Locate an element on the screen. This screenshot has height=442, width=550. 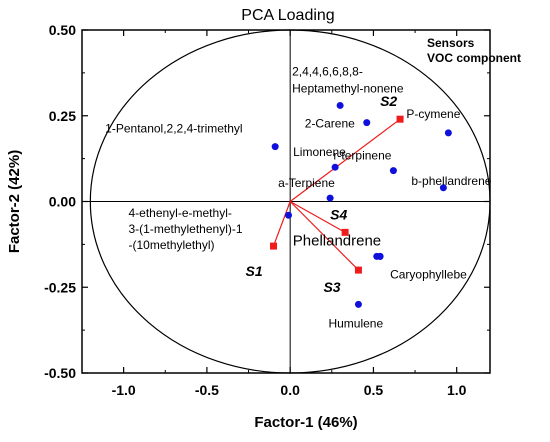
voc-point-label-line: Humulene is located at coordinates (355, 323).